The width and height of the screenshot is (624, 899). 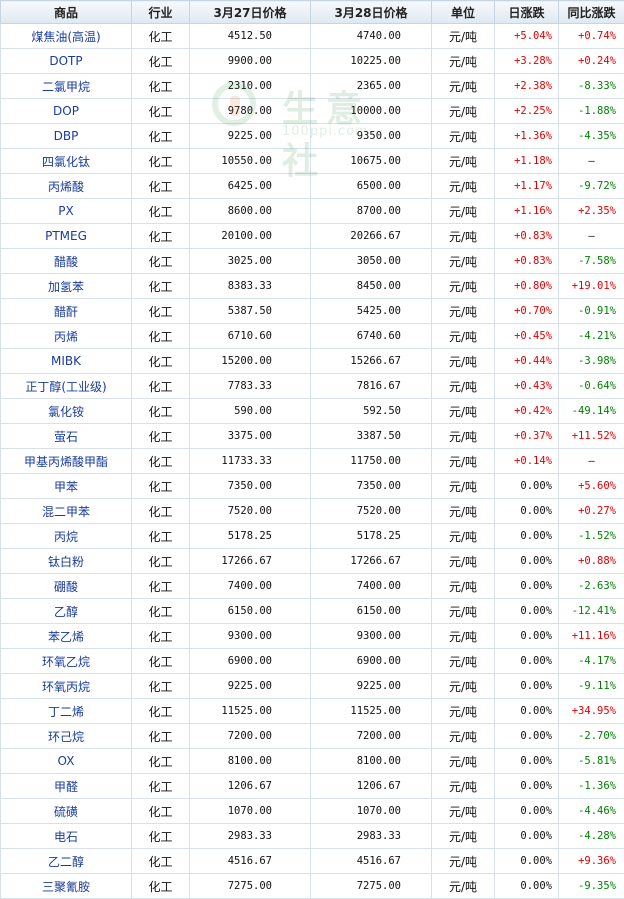 I want to click on commodity-name: 醋酸, so click(x=66, y=261).